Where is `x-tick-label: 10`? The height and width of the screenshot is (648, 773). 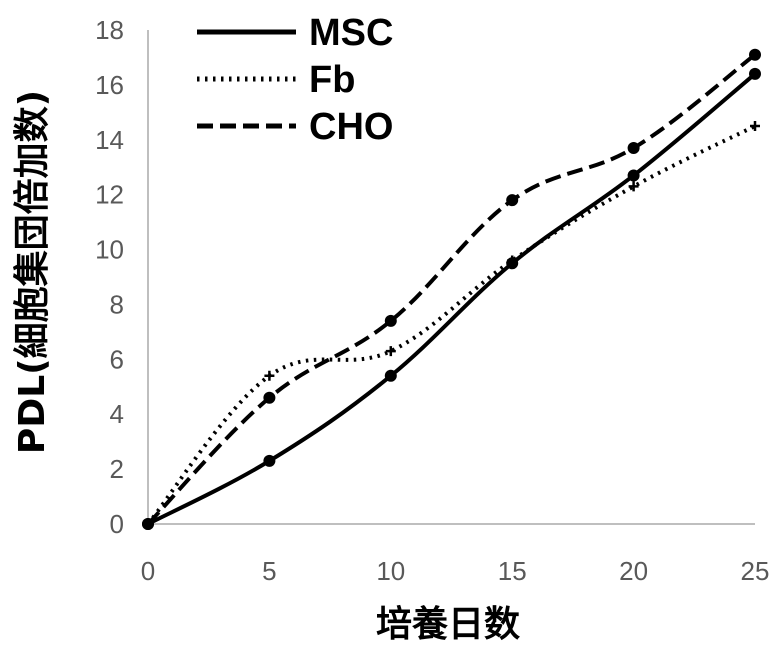
x-tick-label: 10 is located at coordinates (390, 571).